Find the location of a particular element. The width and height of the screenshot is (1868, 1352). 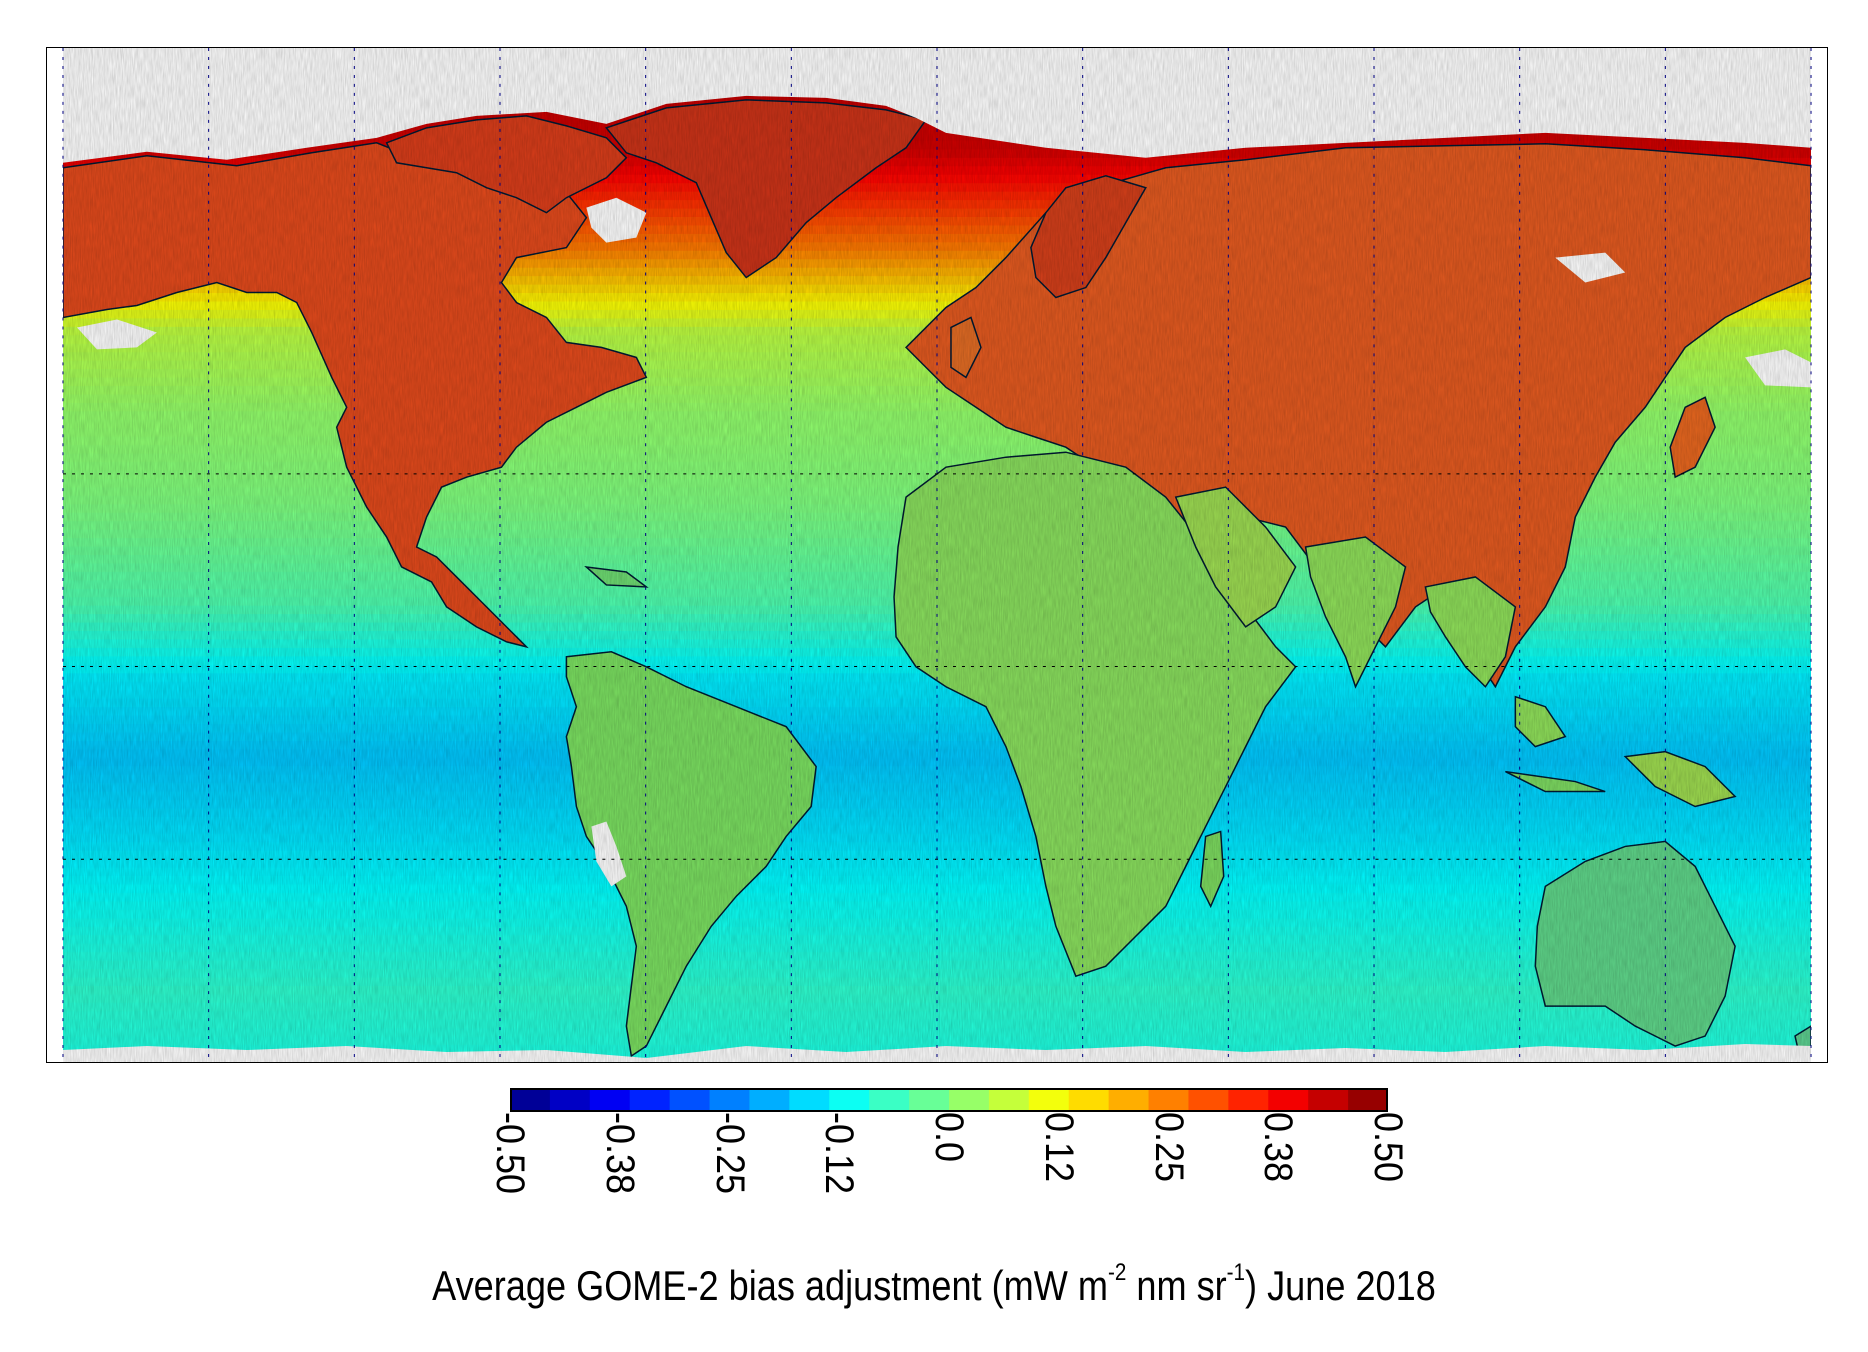

colorbar is located at coordinates (949, 1100).